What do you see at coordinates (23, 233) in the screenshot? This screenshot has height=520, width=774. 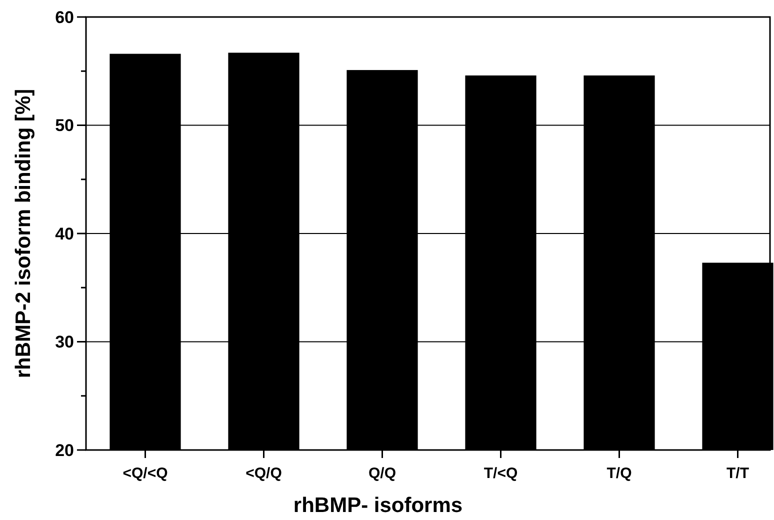 I see `y-axis-title: rhBMP-2 isoform binding [%]` at bounding box center [23, 233].